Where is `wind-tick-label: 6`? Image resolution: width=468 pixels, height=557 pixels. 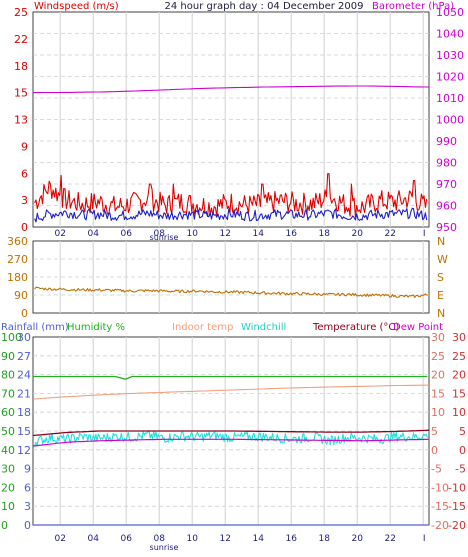 wind-tick-label: 6 is located at coordinates (24, 173).